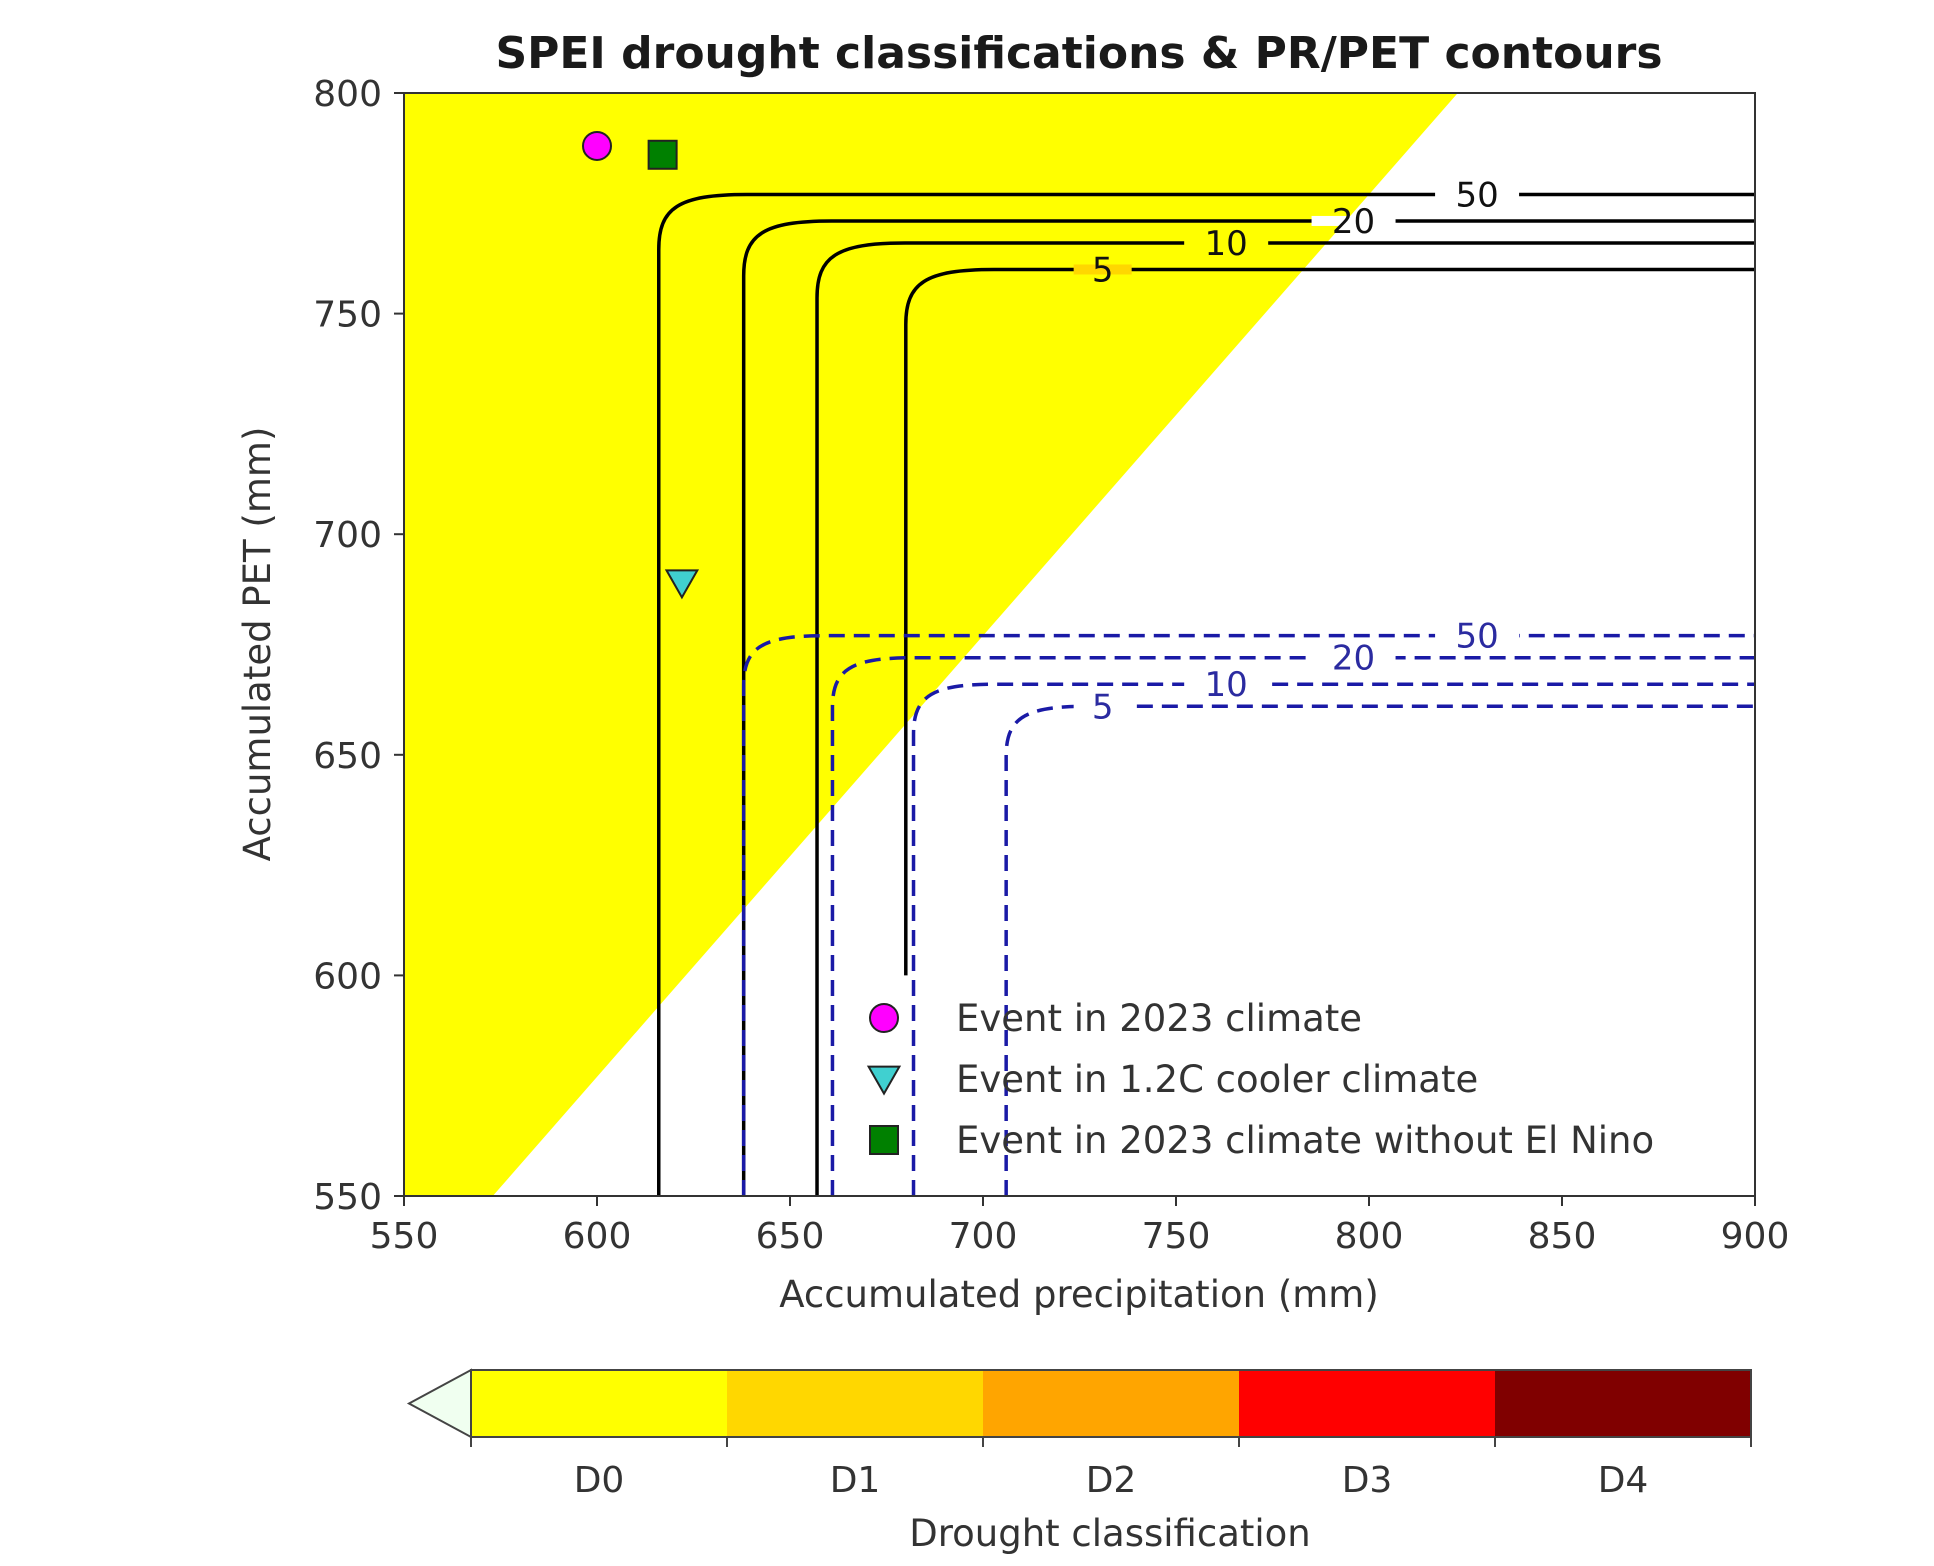  Describe the element at coordinates (983, 1236) in the screenshot. I see `x-tick-label: 700` at that location.